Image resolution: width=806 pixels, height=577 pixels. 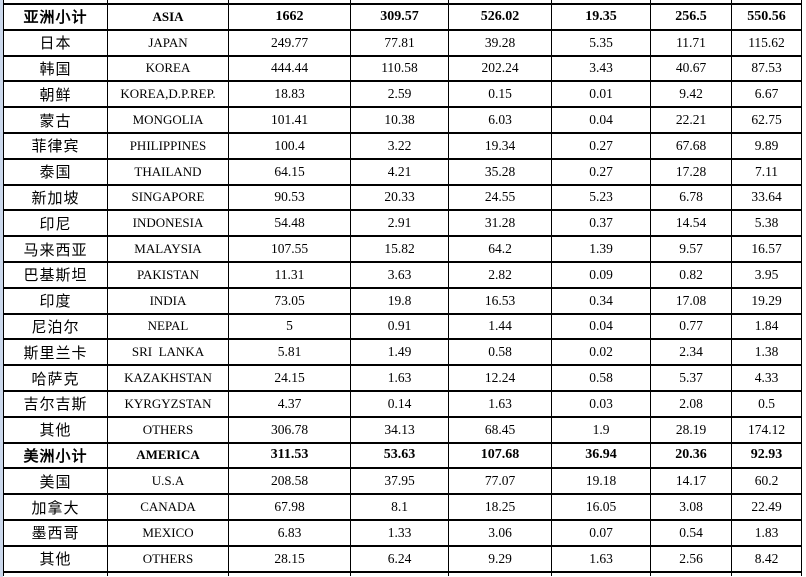 I want to click on value-cell: 115.62, so click(x=766, y=42).